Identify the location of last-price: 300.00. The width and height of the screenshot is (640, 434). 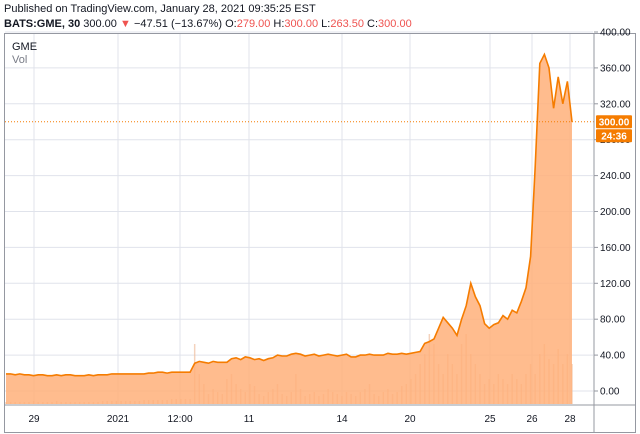
(100, 24).